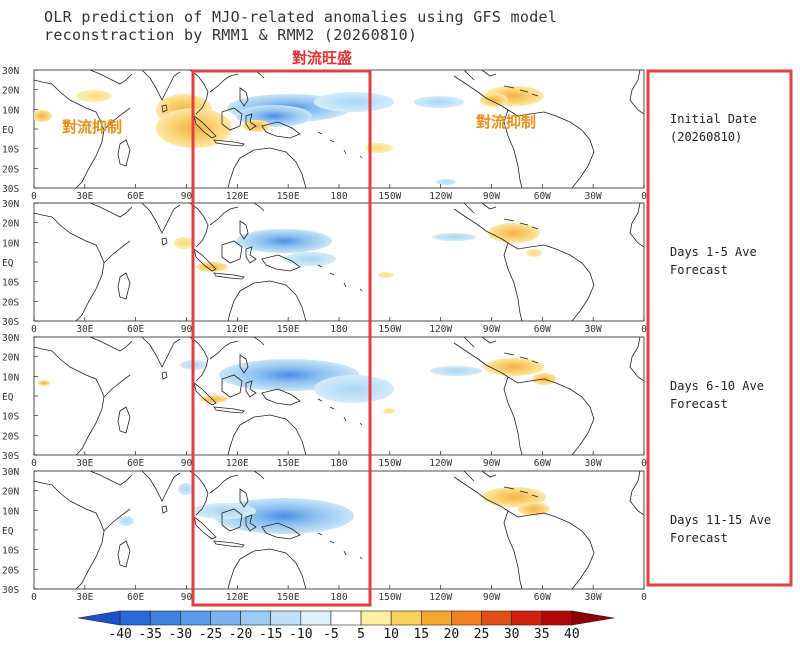 The image size is (800, 664). I want to click on panel-label-line1: Initial Date, so click(713, 119).